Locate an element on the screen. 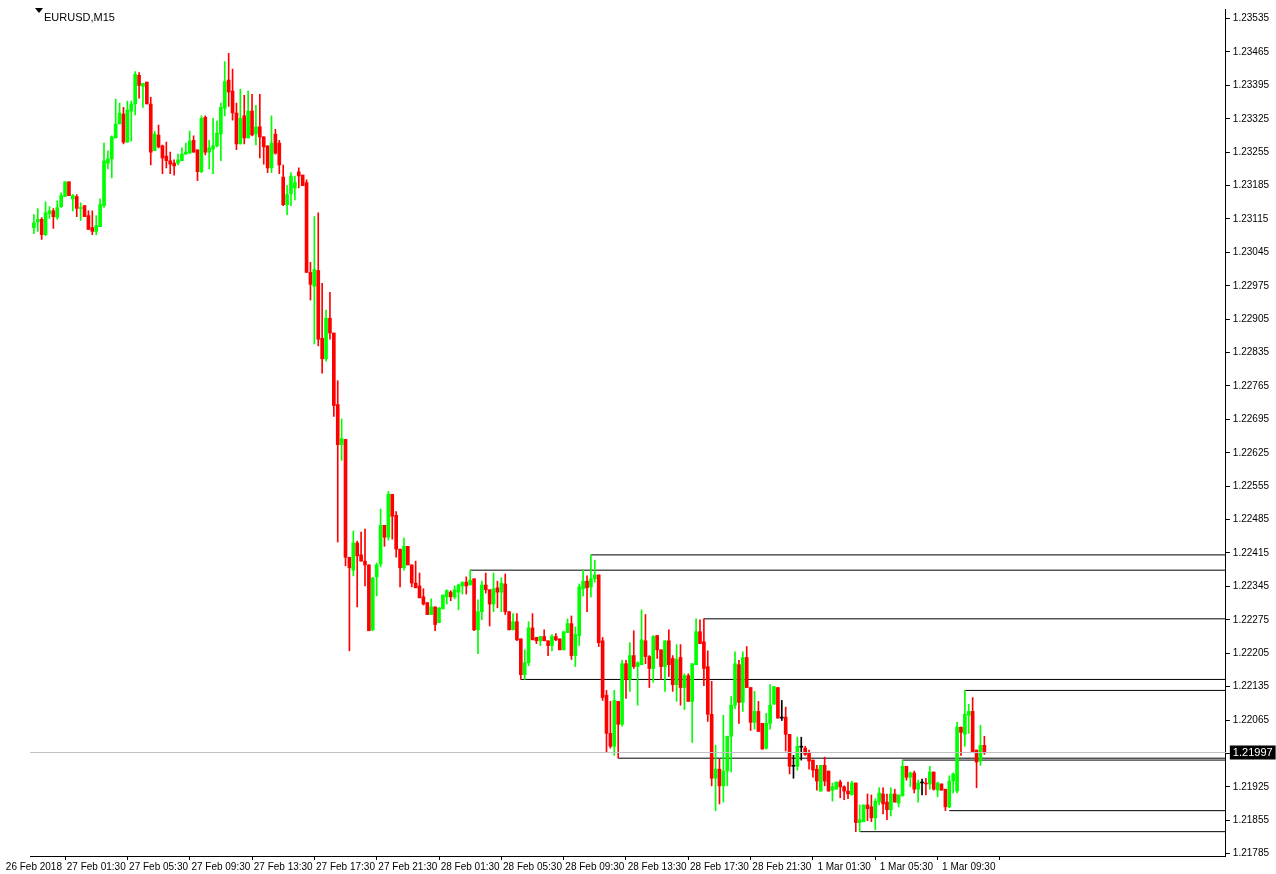 This screenshot has height=874, width=1276. y-tick-label: 1.22765 is located at coordinates (1251, 385).